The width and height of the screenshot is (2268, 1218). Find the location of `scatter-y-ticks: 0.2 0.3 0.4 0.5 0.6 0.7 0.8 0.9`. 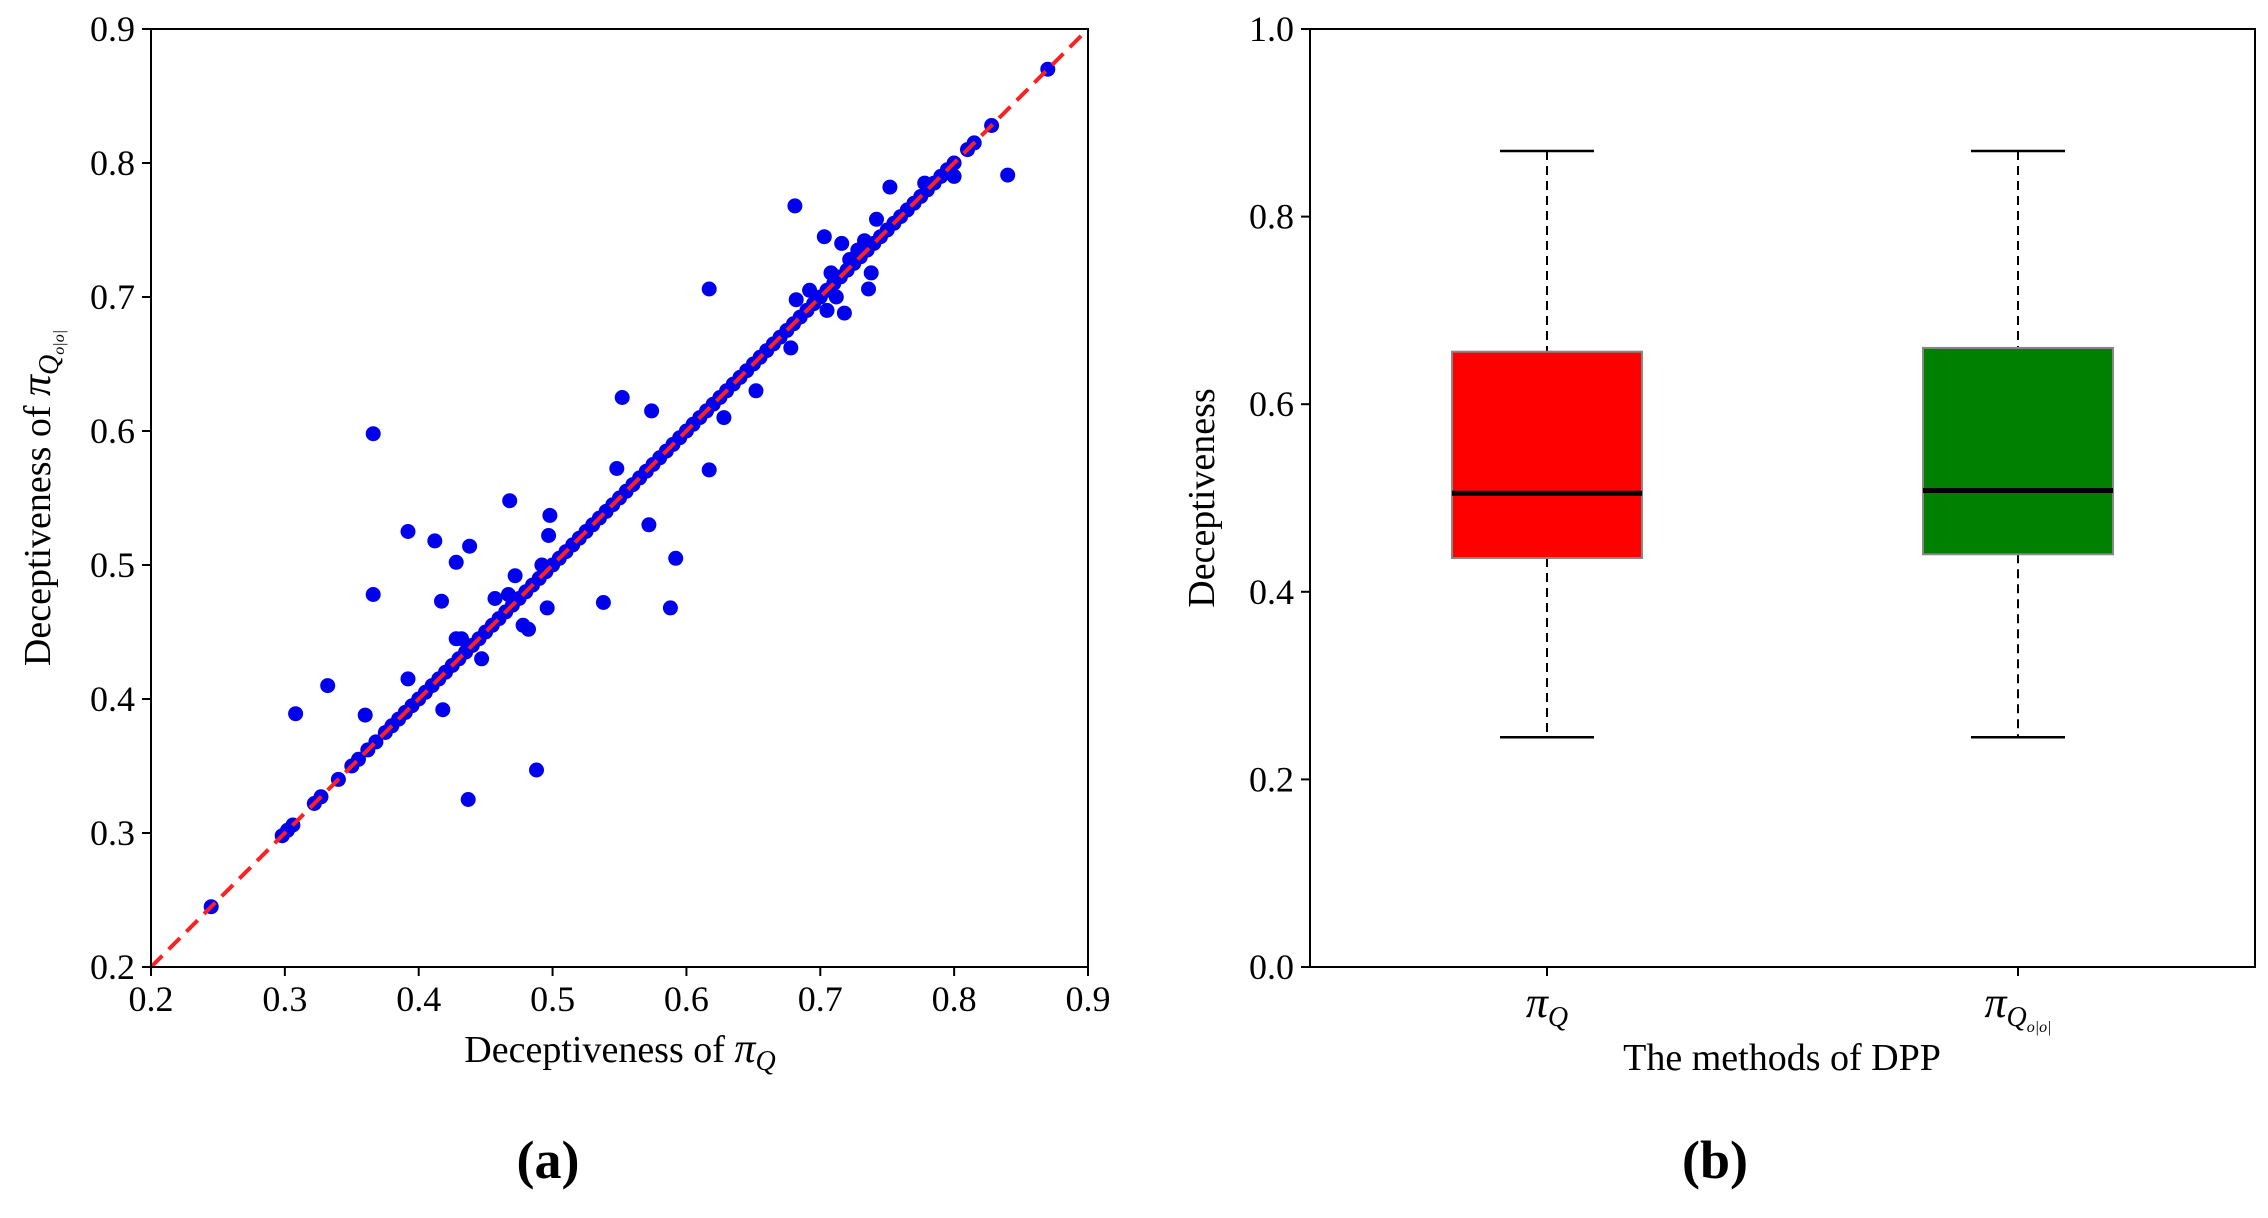

scatter-y-ticks: 0.2 0.3 0.4 0.5 0.6 0.7 0.8 0.9 is located at coordinates (120, 498).